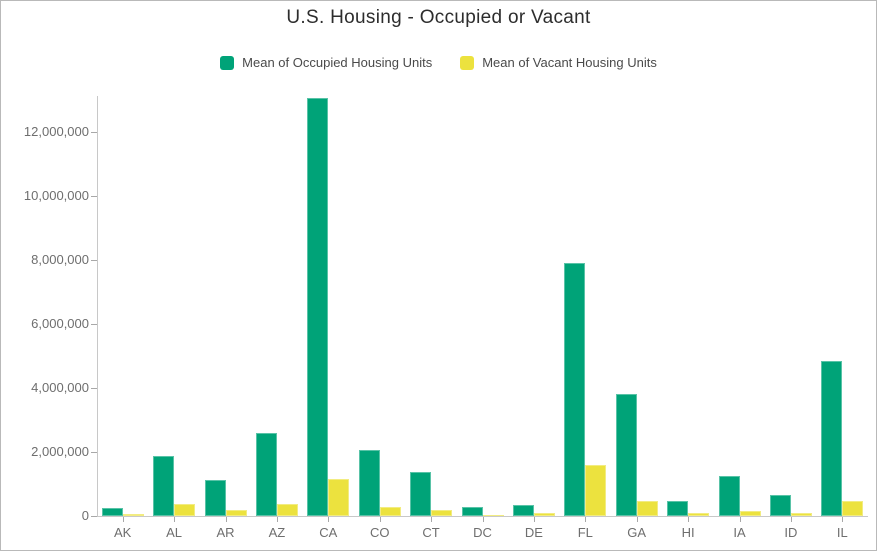  Describe the element at coordinates (164, 486) in the screenshot. I see `bar-occupied-AL` at that location.